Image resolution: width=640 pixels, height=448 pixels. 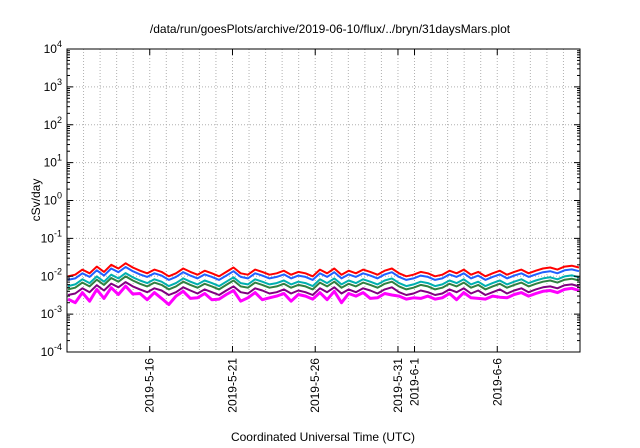 I want to click on y-tick-labels: 10⁻⁴ 10⁻³ 10⁻² 10⁻¹ 10⁰ 10¹ 10² 10³ 10⁴, so click(x=51, y=199).